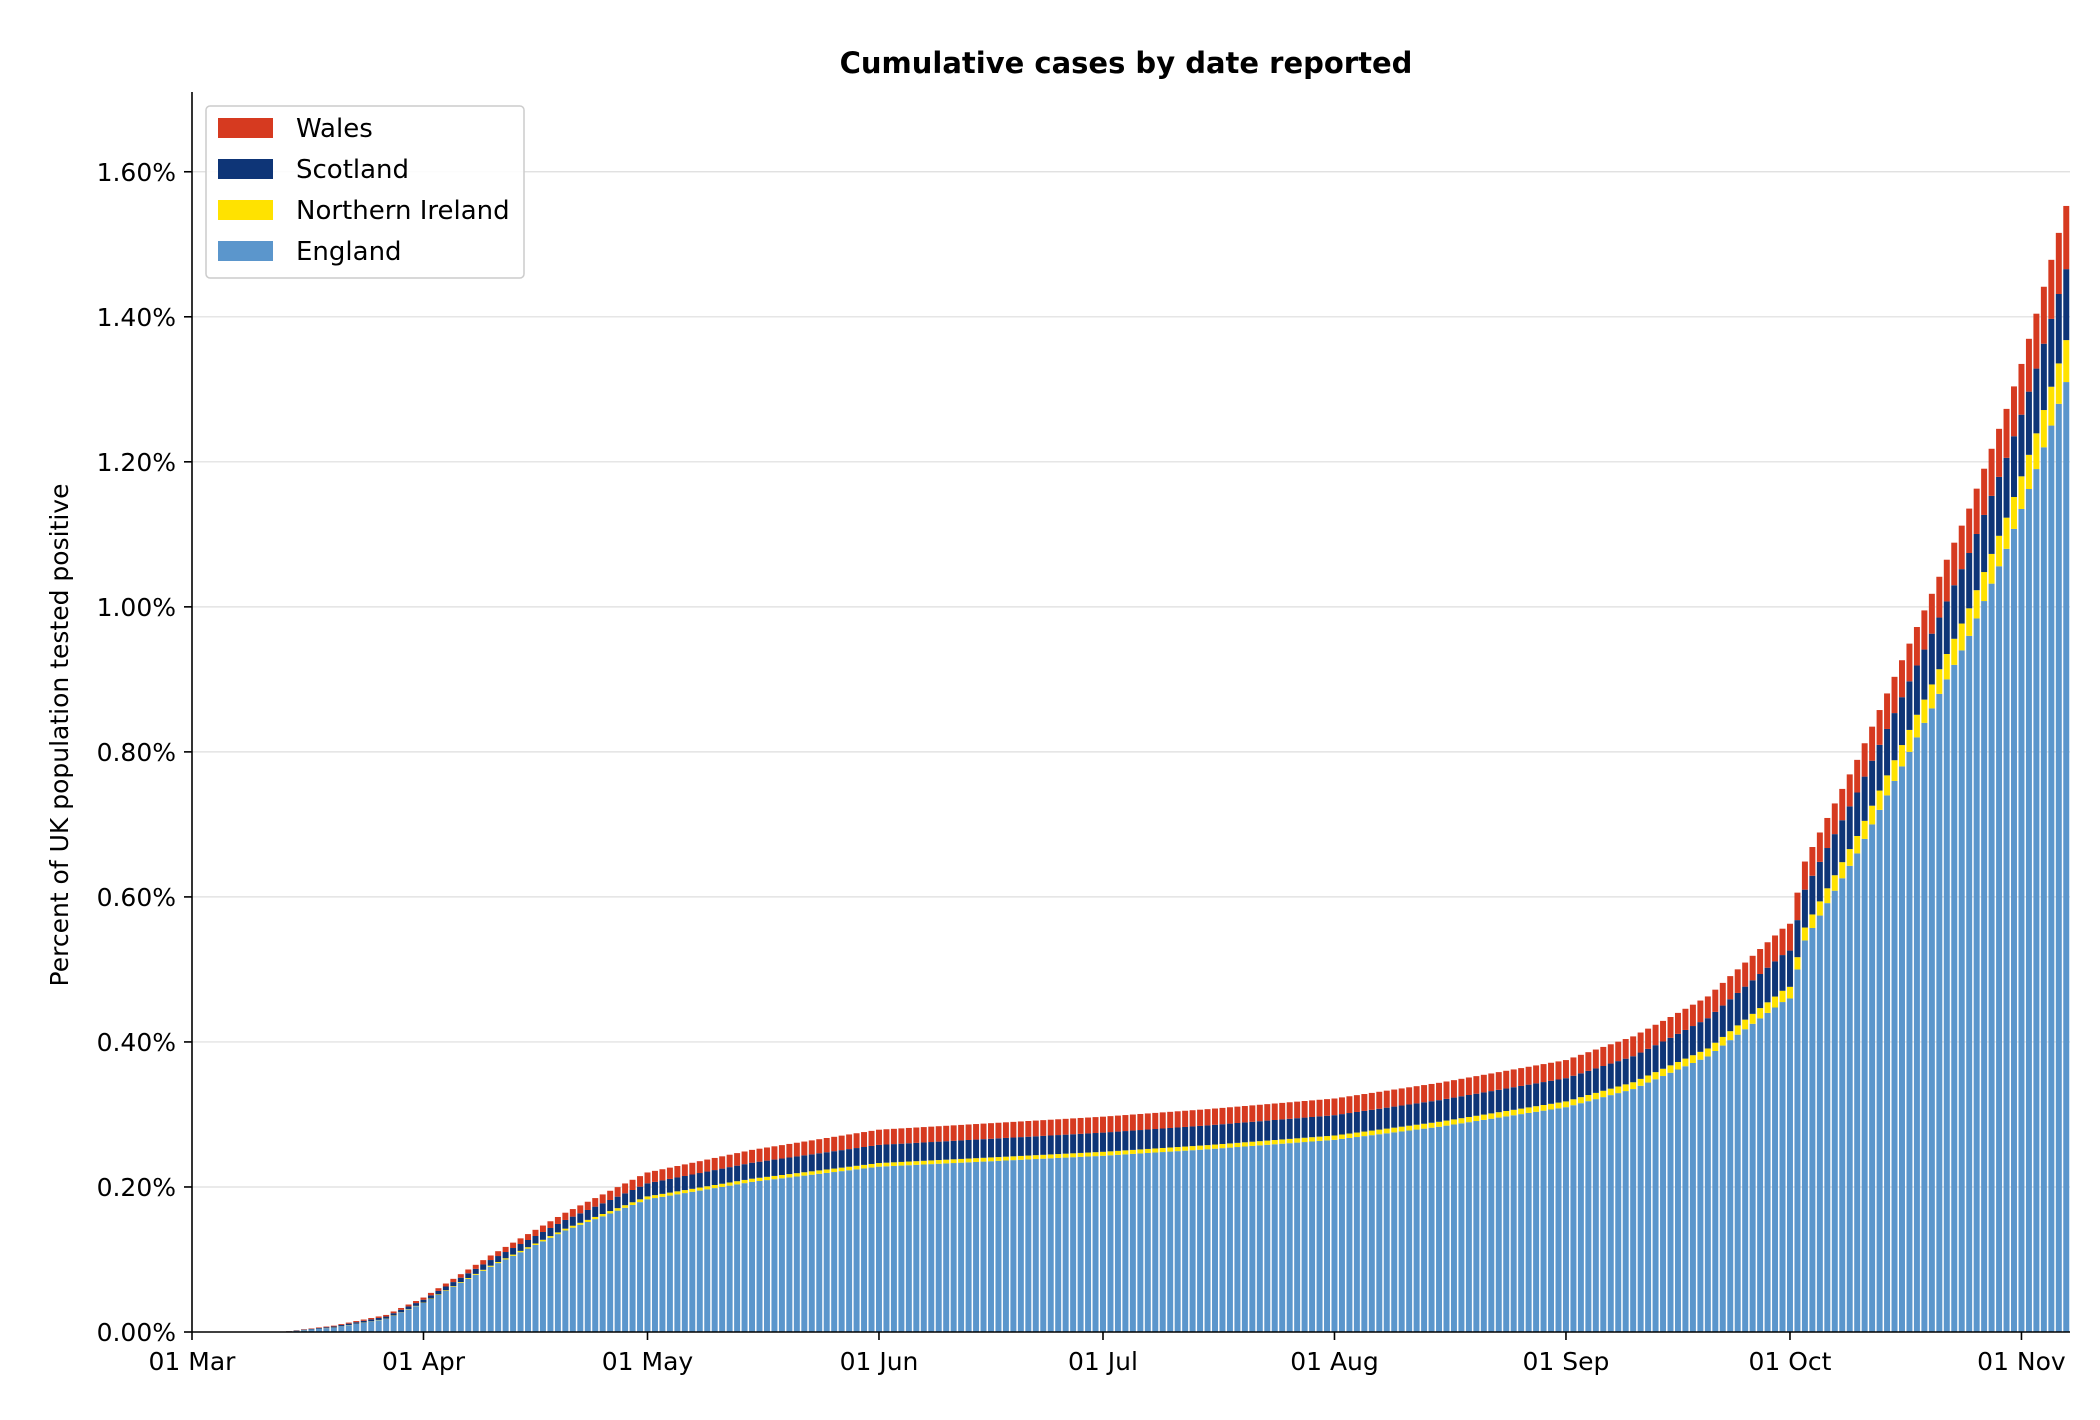  Describe the element at coordinates (136, 462) in the screenshot. I see `y-tick-label: 1.20%` at that location.